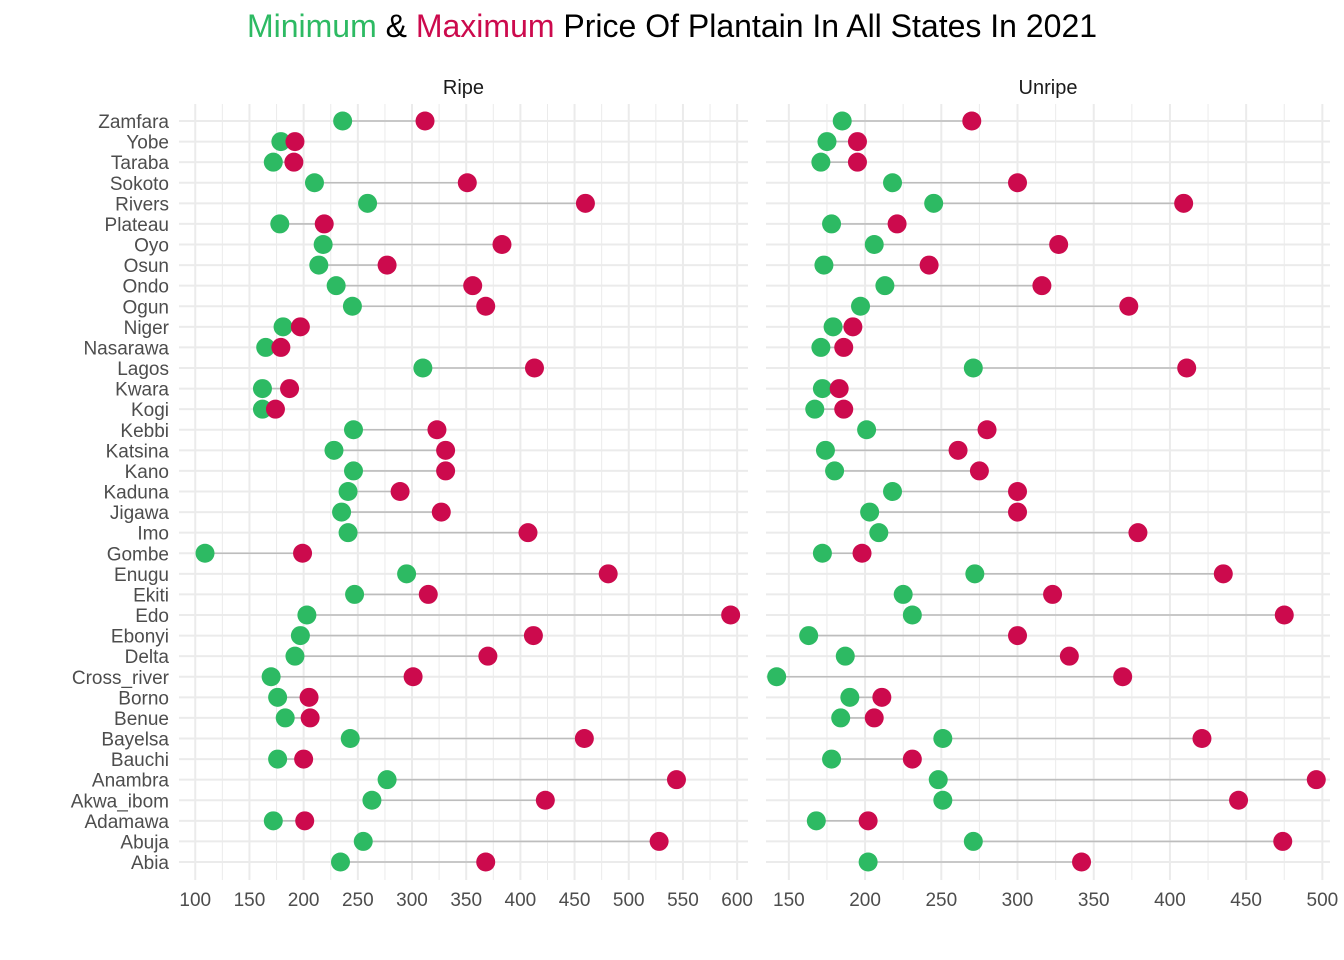  Describe the element at coordinates (1170, 900) in the screenshot. I see `x-tick-label: 400` at that location.